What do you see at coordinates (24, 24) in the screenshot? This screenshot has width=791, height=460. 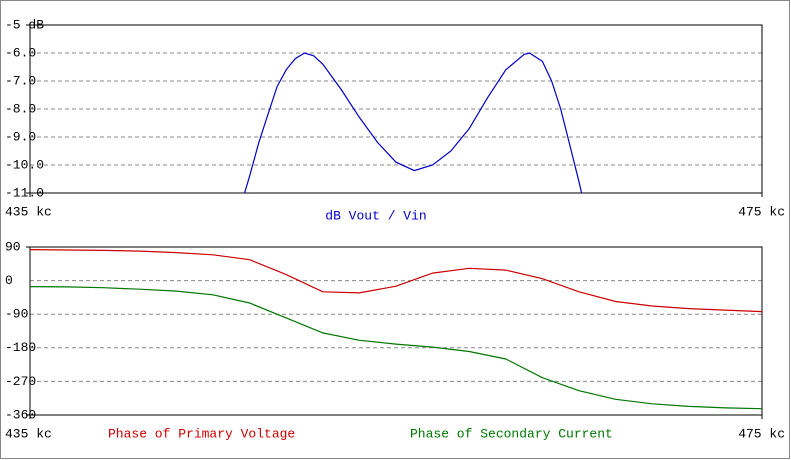 I see `y-tick-label: -5 dB` at bounding box center [24, 24].